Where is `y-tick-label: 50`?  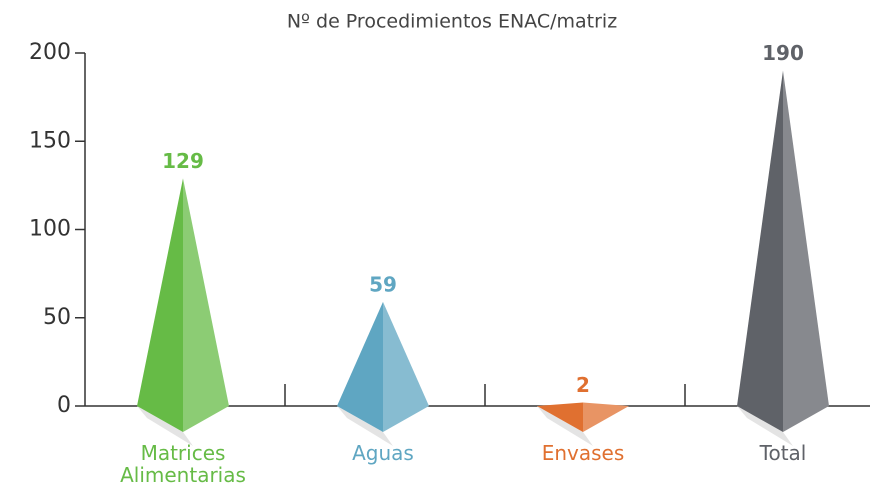 y-tick-label: 50 is located at coordinates (57, 317).